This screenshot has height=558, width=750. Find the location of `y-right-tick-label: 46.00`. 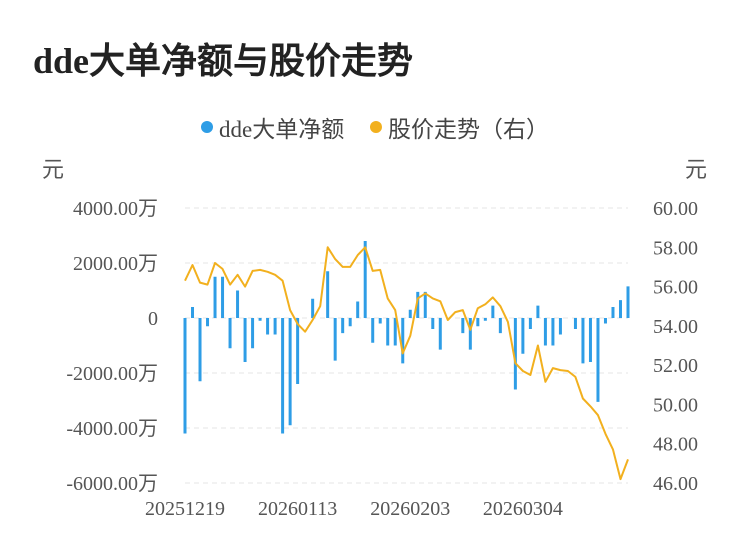

y-right-tick-label: 46.00 is located at coordinates (675, 484).